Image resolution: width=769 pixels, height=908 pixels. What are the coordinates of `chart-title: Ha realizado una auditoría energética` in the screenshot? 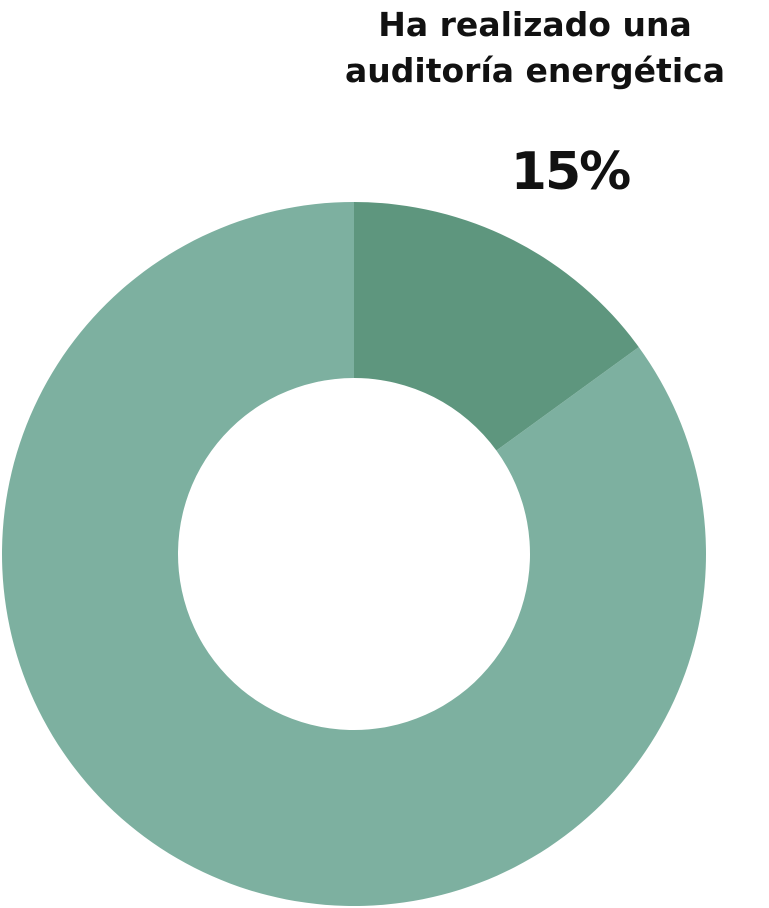 It's located at (534, 48).